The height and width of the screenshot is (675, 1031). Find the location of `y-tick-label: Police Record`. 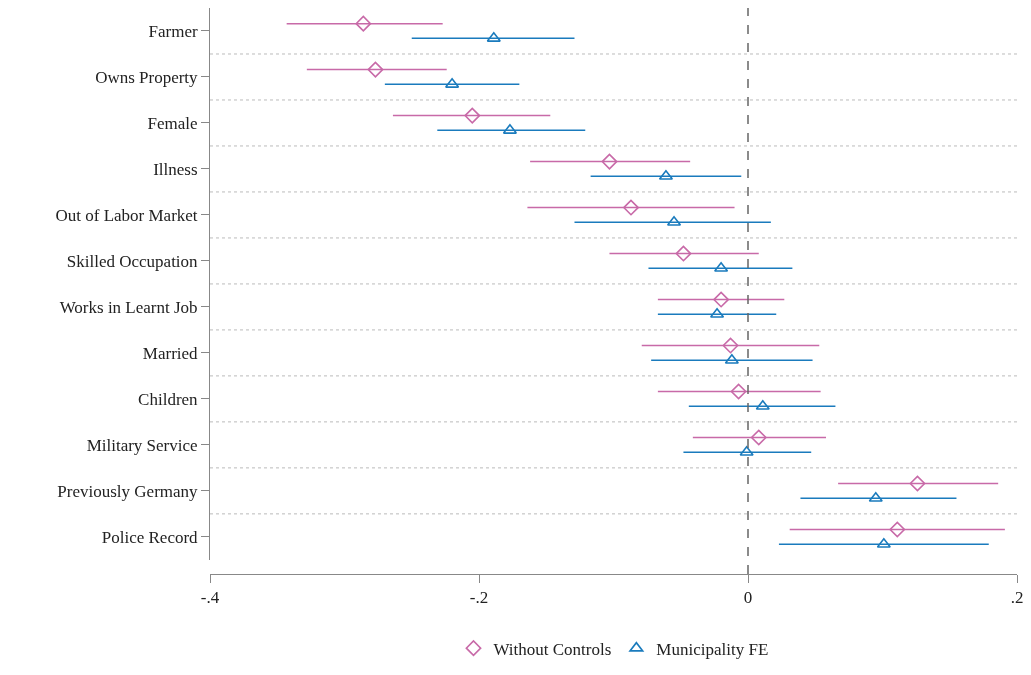

y-tick-label: Police Record is located at coordinates (150, 537).